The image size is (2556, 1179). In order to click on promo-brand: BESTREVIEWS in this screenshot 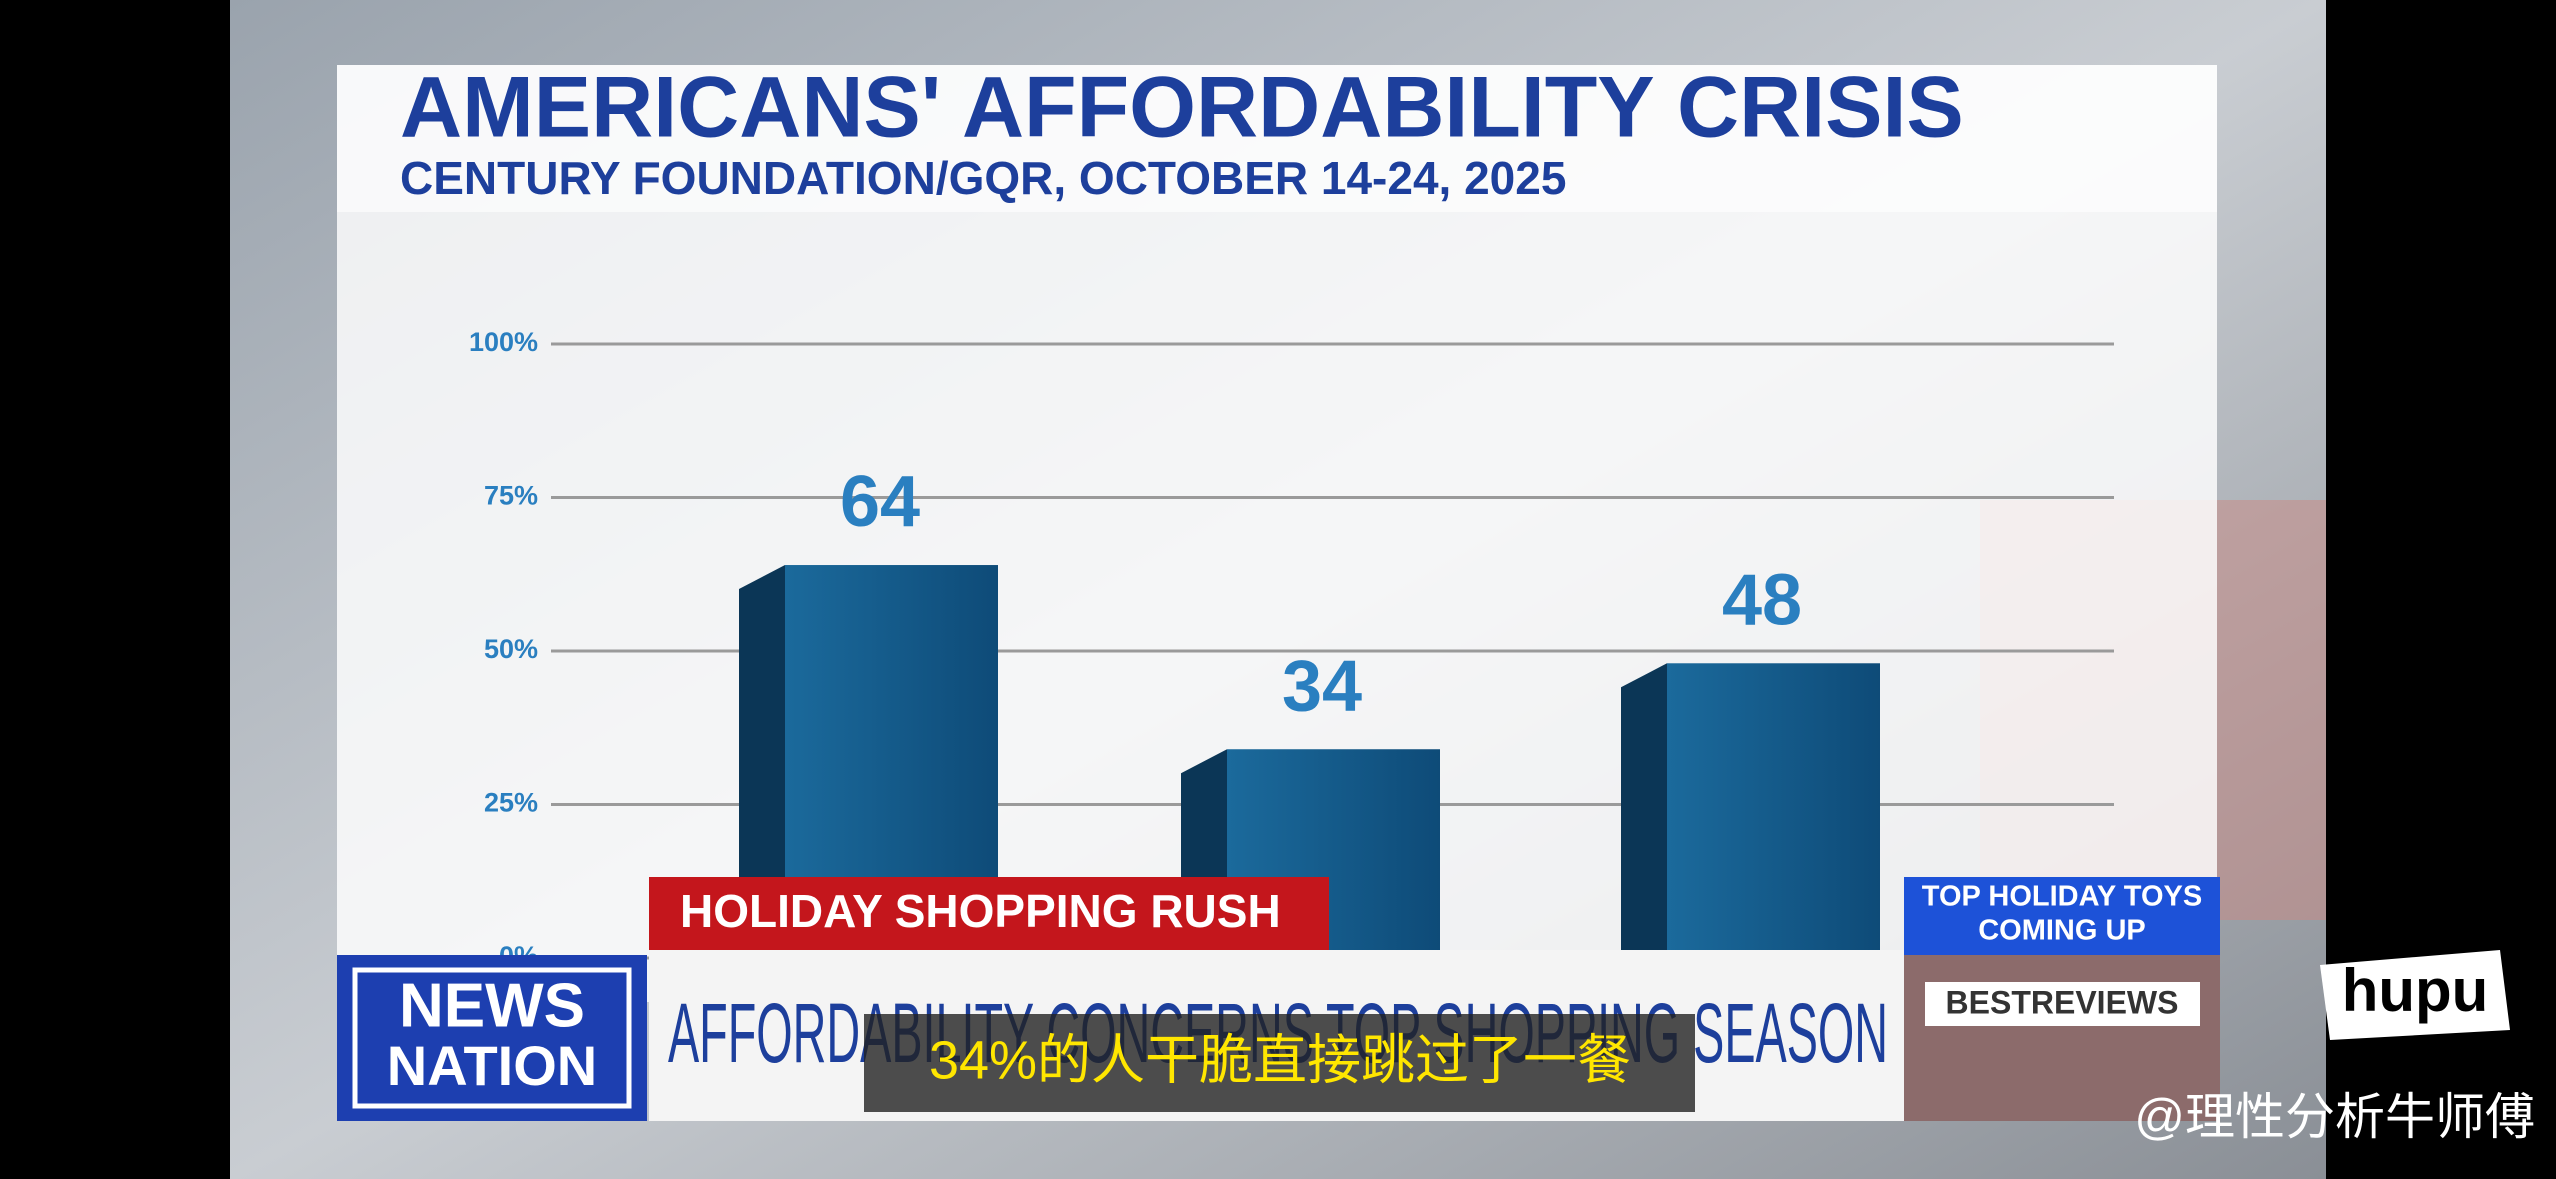, I will do `click(2062, 1002)`.